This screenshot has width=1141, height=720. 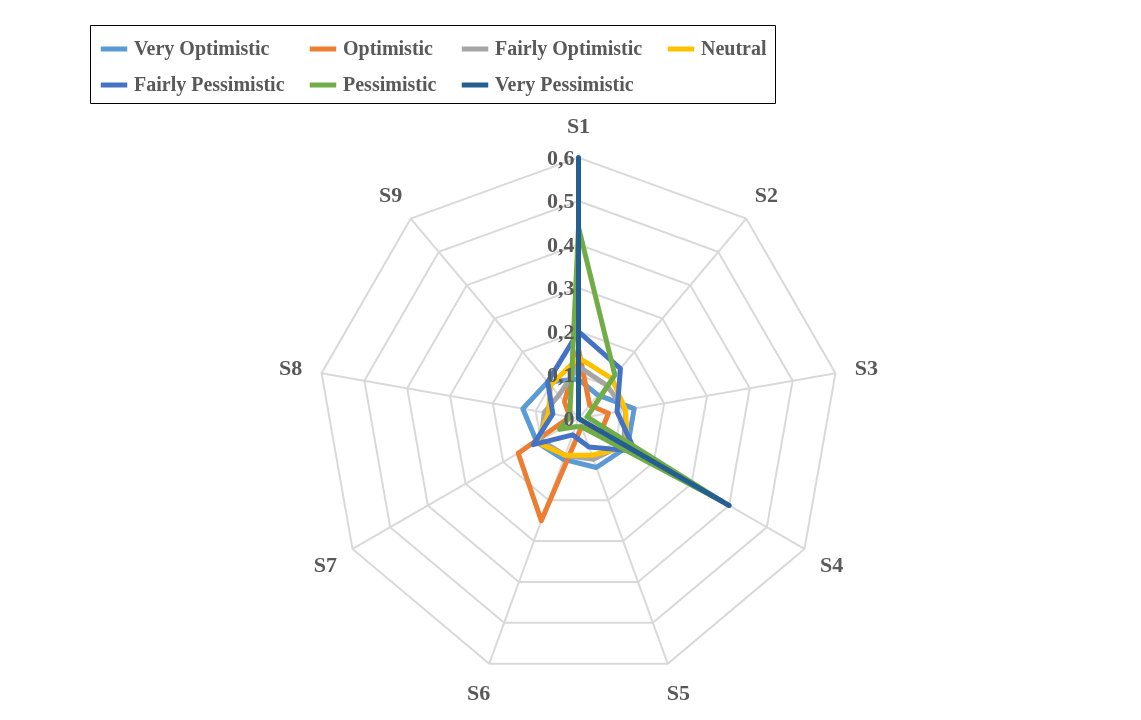 I want to click on spoke-label: S9, so click(x=391, y=194).